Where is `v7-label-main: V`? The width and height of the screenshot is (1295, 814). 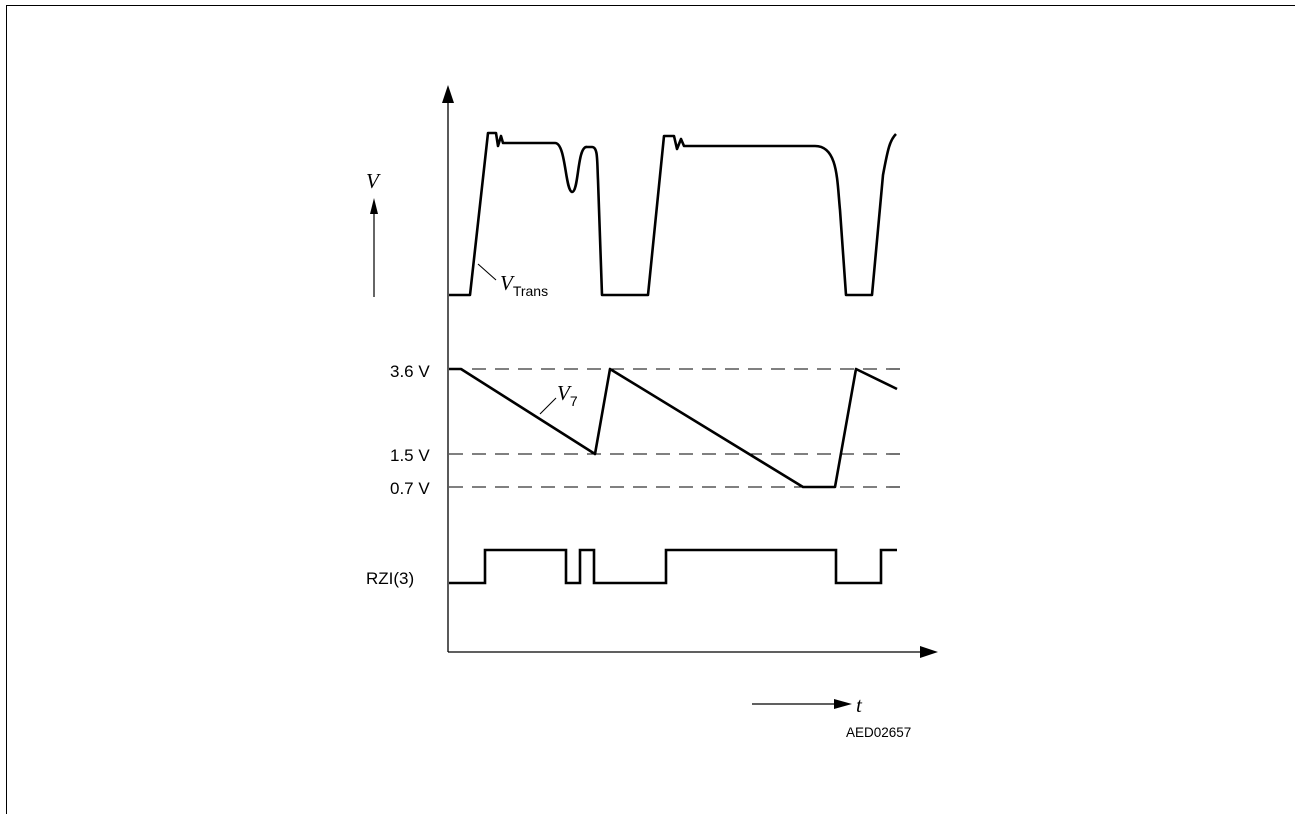 v7-label-main: V is located at coordinates (564, 393).